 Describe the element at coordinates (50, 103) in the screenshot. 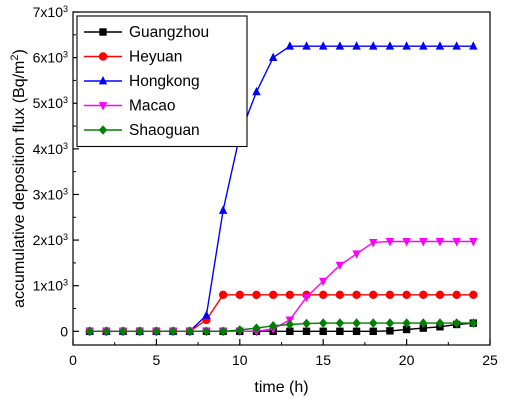

I see `y-tick-label: 5x10³` at that location.